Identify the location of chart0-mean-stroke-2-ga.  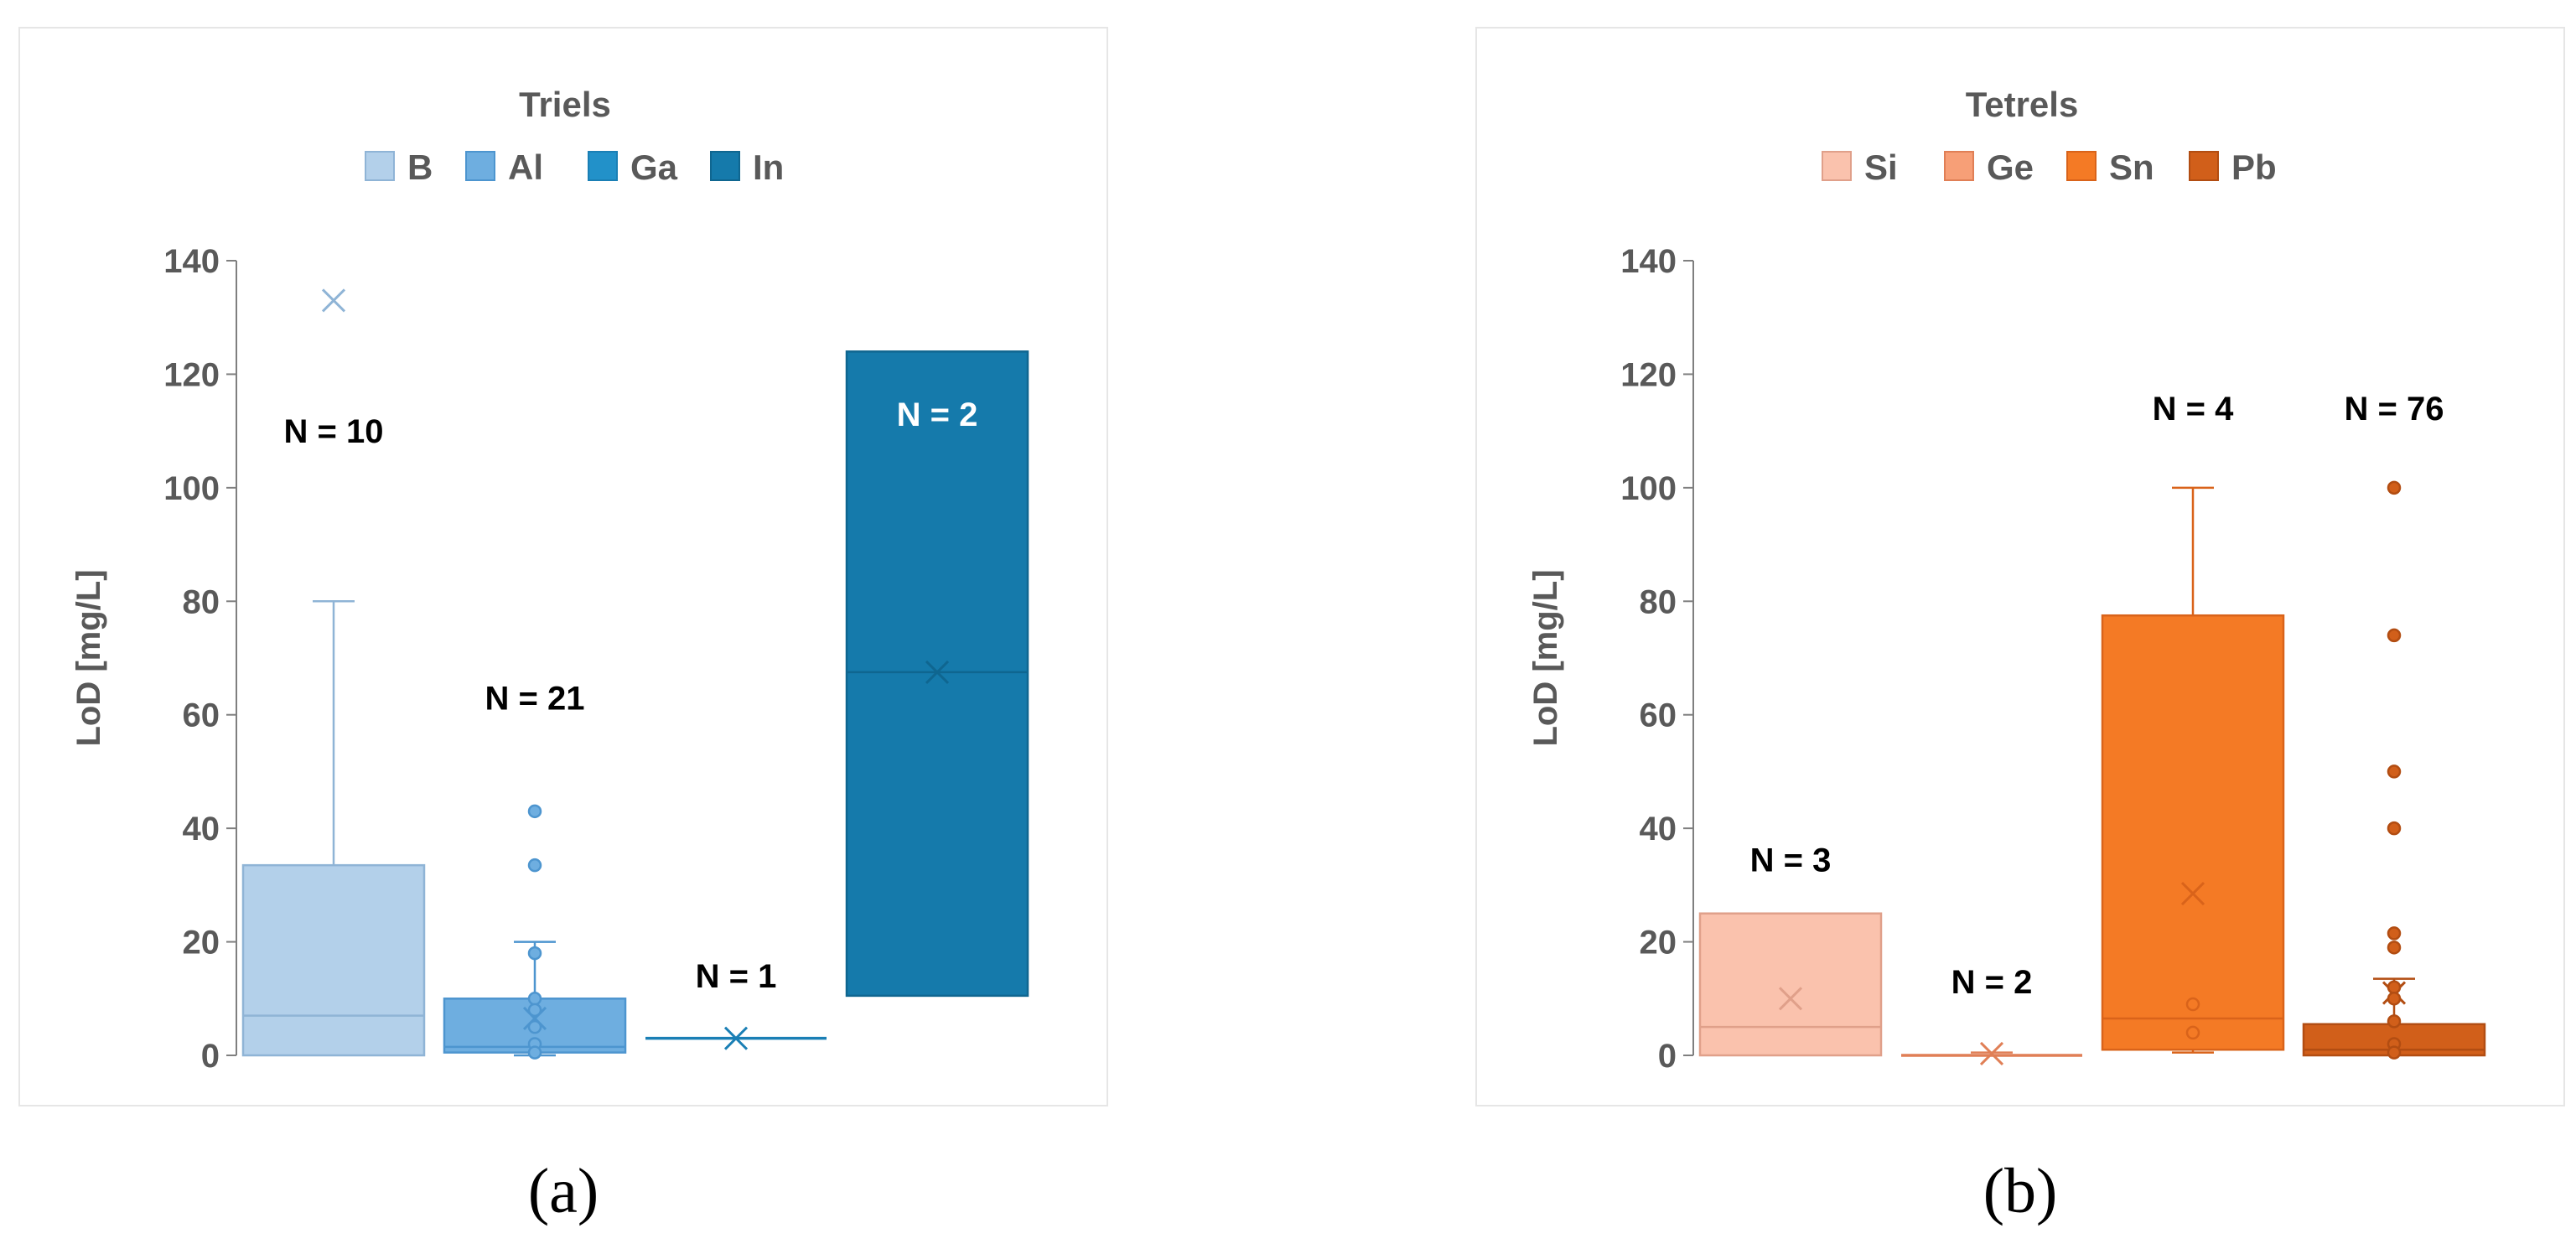
(736, 1038).